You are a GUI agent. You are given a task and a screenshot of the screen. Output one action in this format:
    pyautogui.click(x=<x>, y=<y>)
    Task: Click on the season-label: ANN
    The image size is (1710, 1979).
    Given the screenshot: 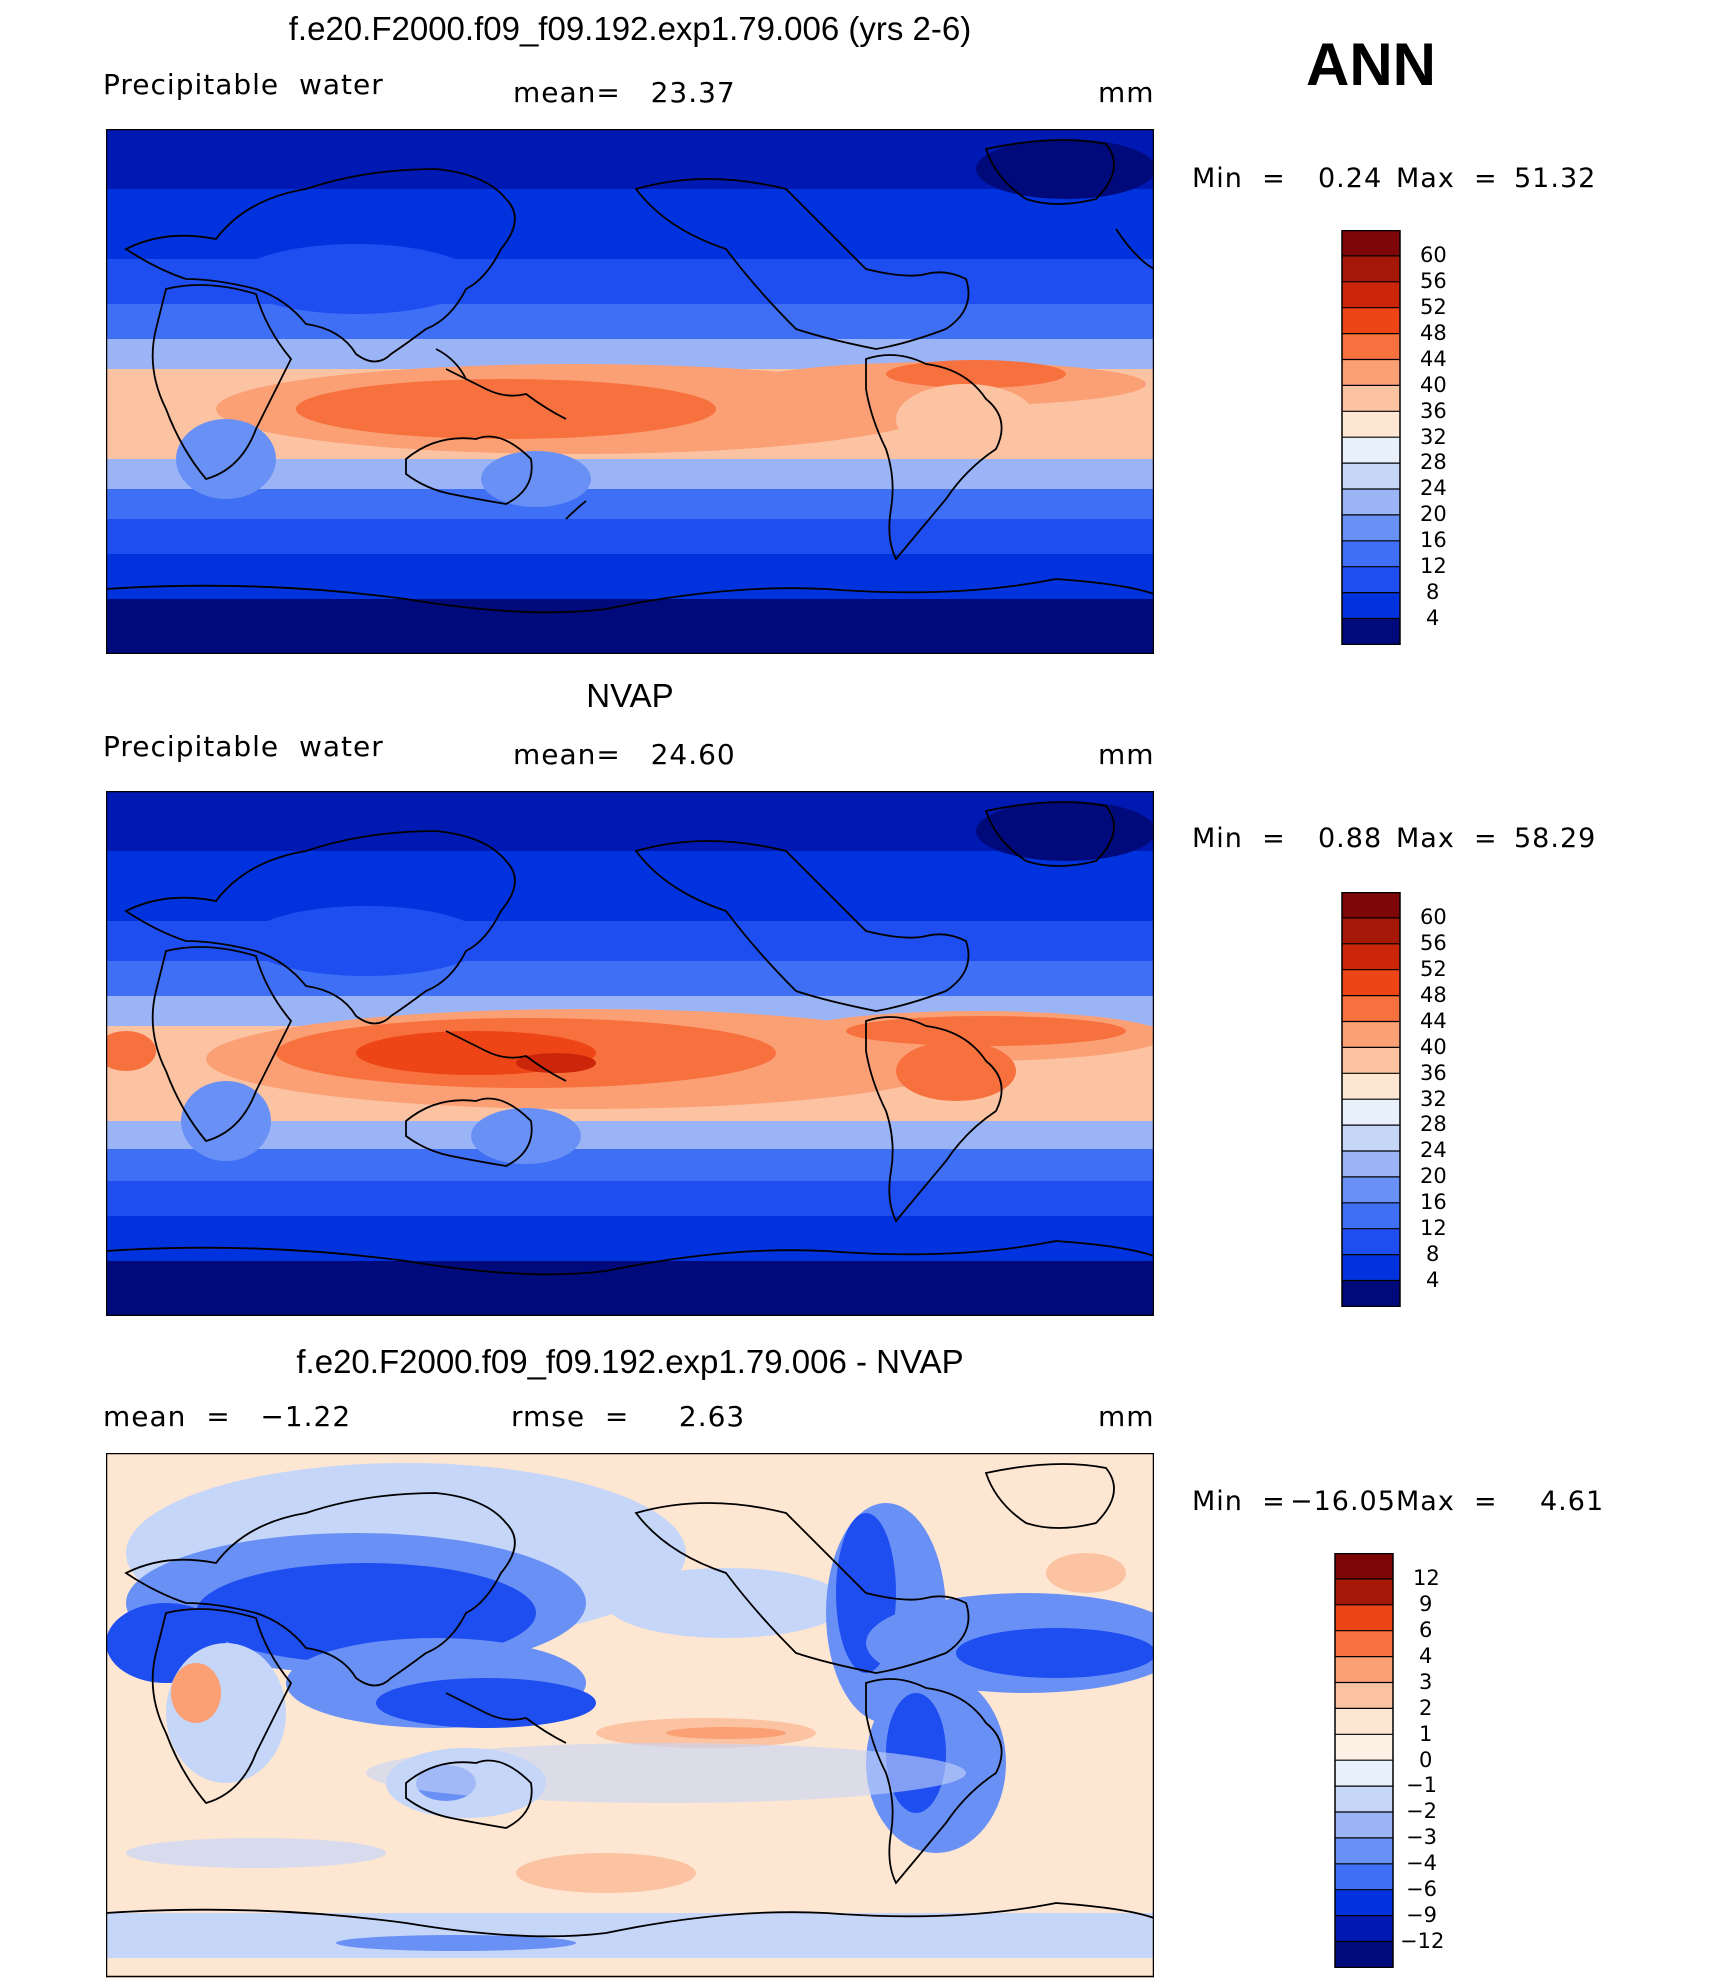 What is the action you would take?
    pyautogui.click(x=1371, y=64)
    